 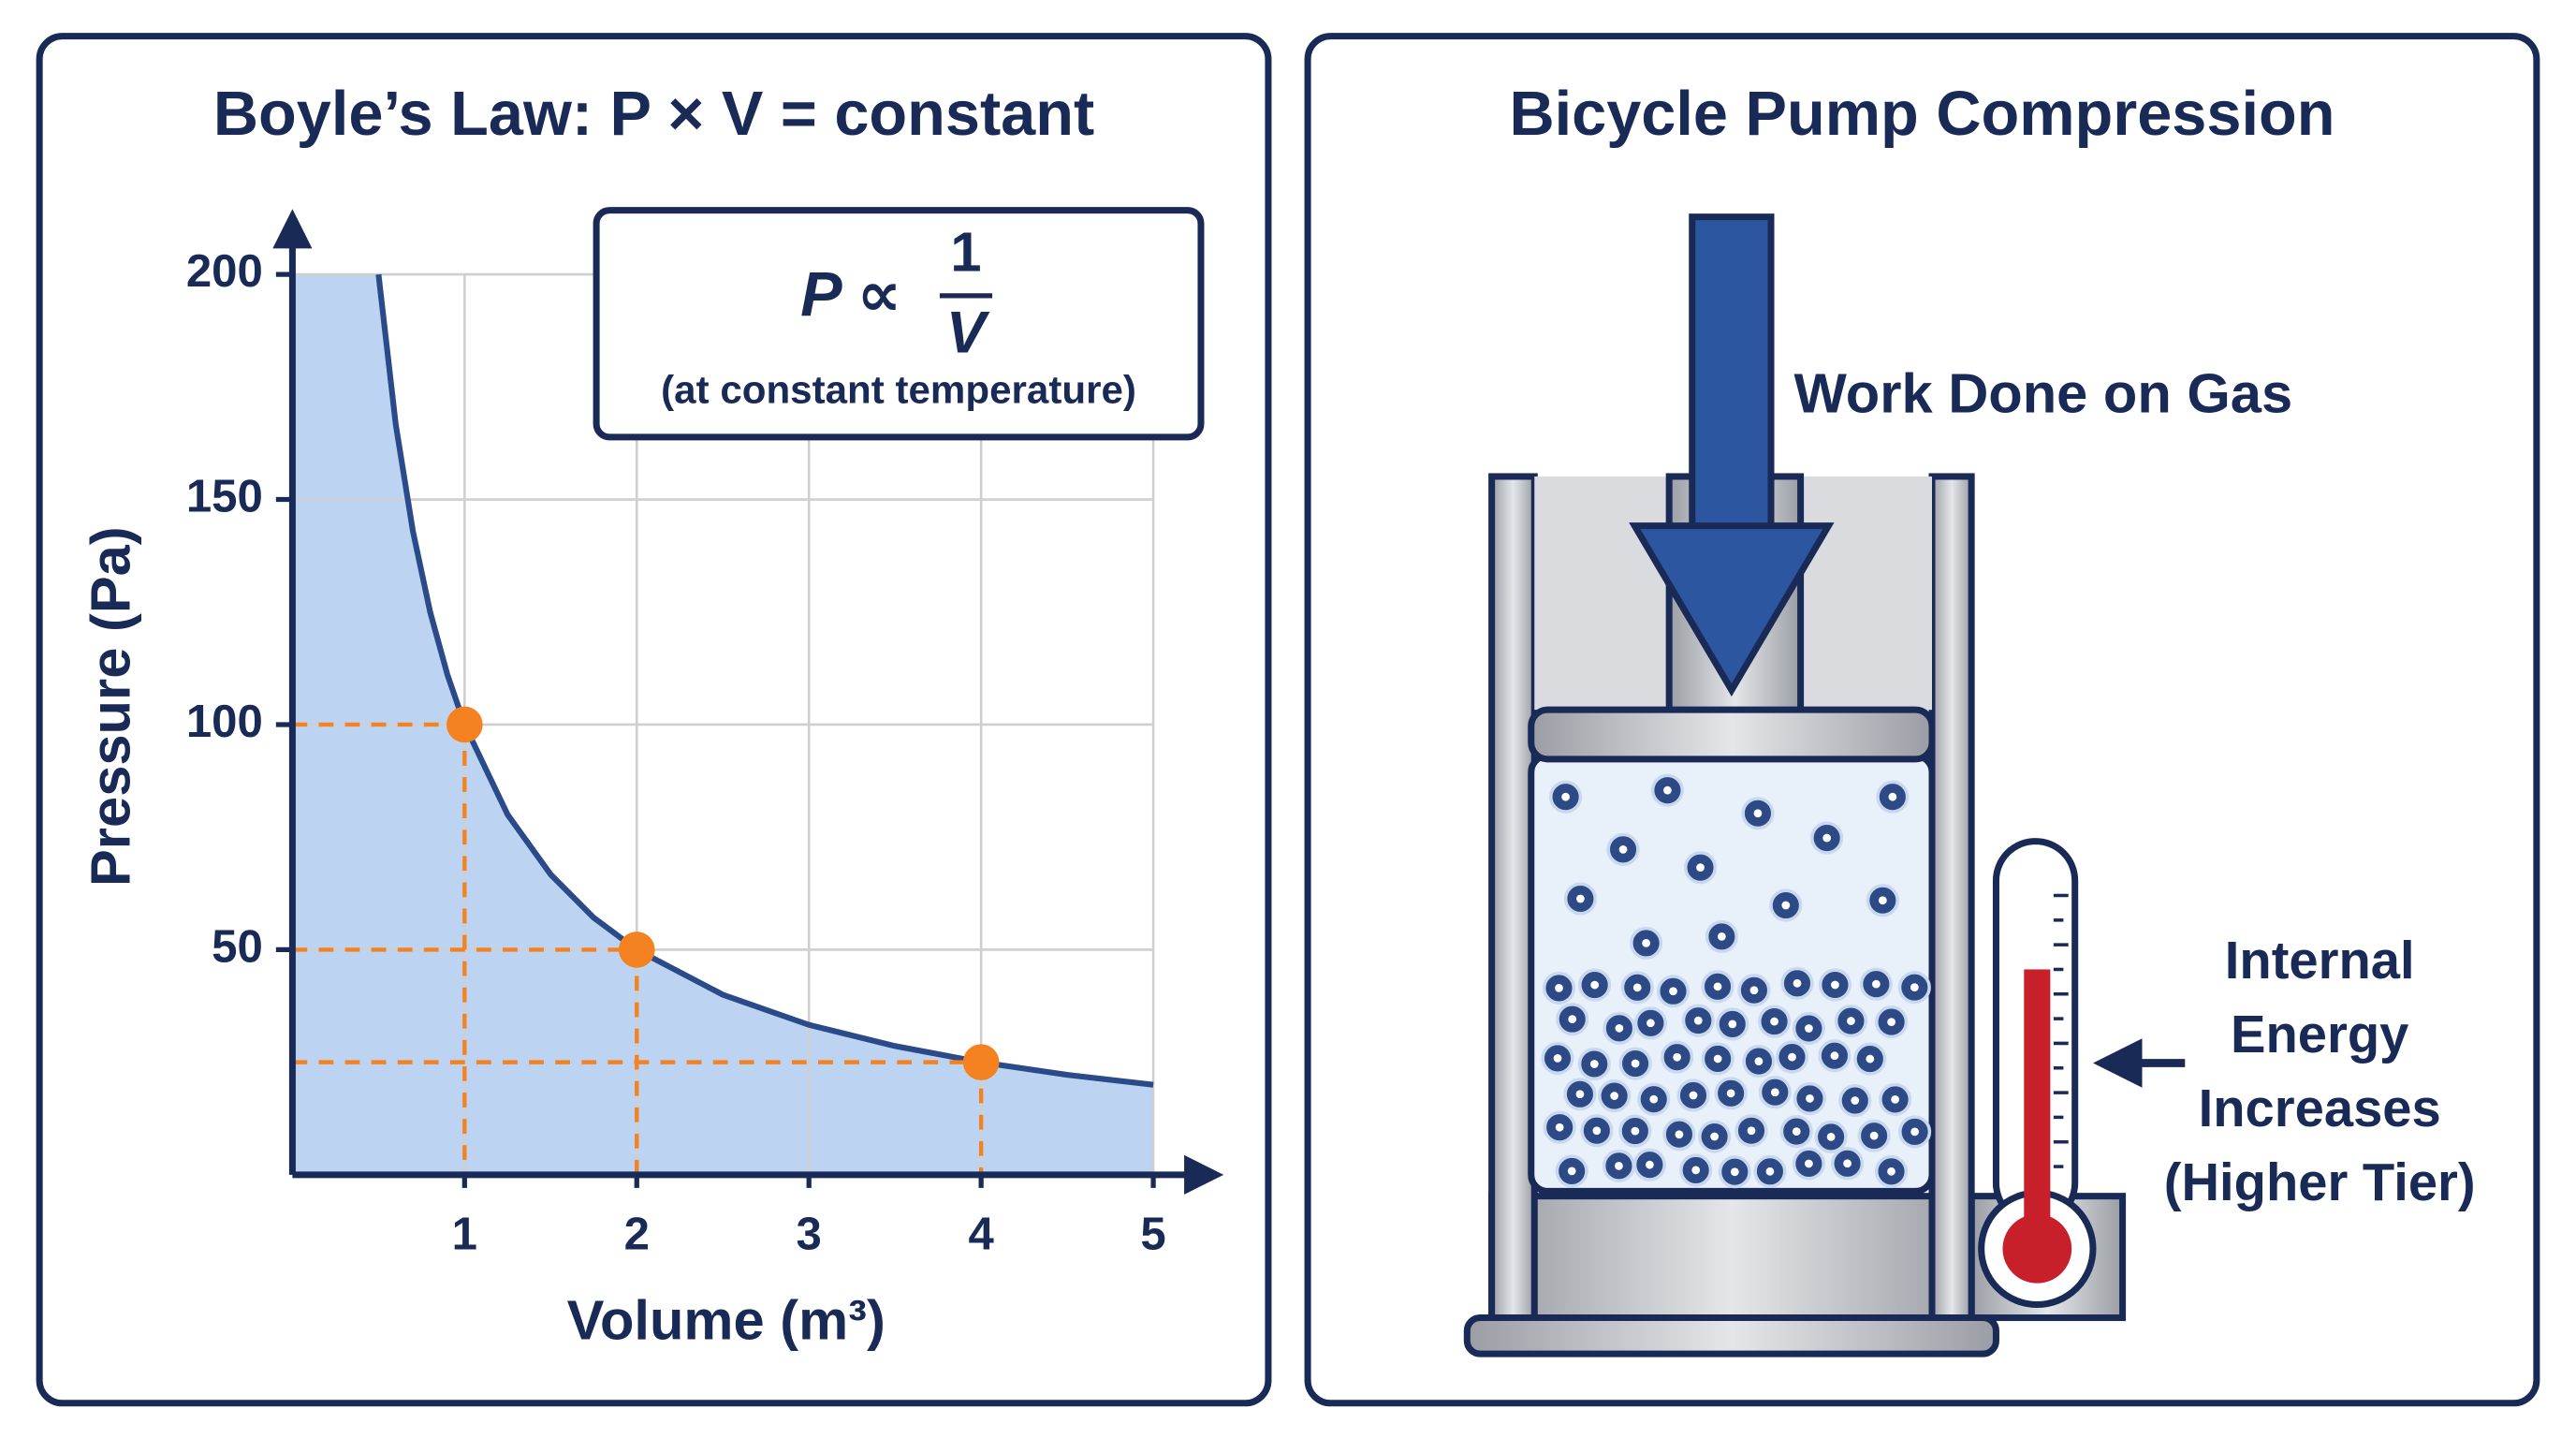 What do you see at coordinates (850, 295) in the screenshot?
I see `formula: P ∝` at bounding box center [850, 295].